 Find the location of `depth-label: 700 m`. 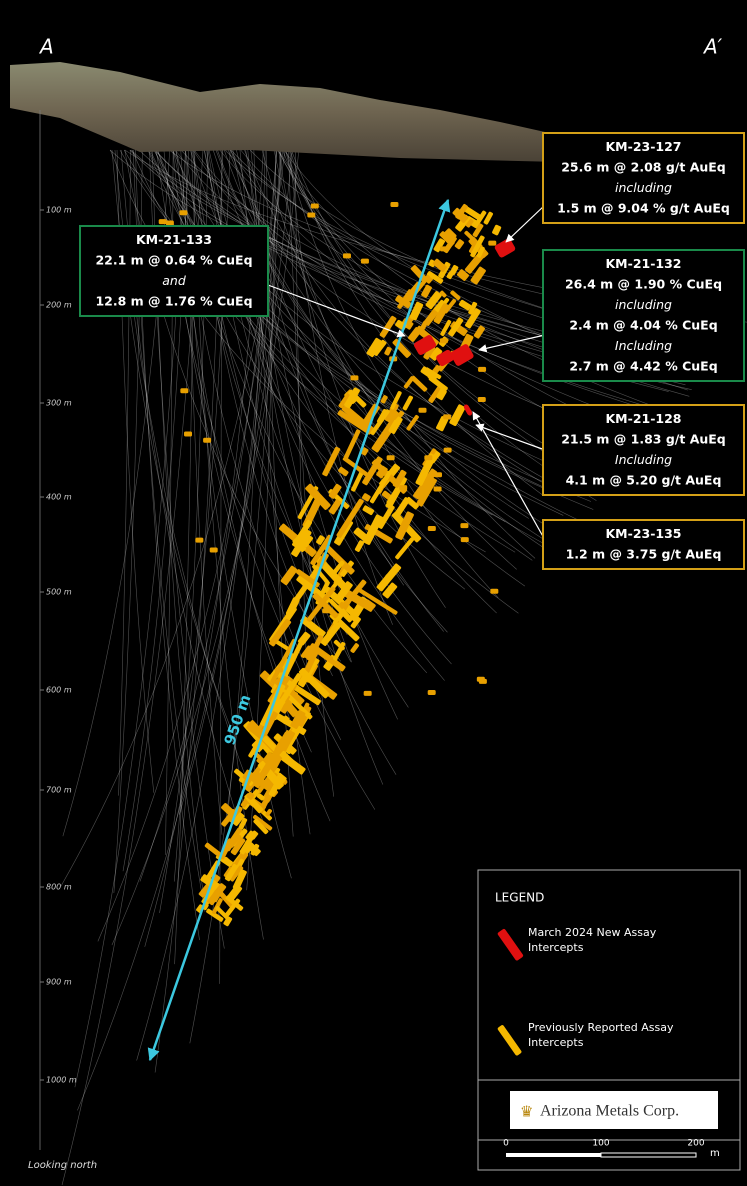

depth-label: 700 m is located at coordinates (59, 790).